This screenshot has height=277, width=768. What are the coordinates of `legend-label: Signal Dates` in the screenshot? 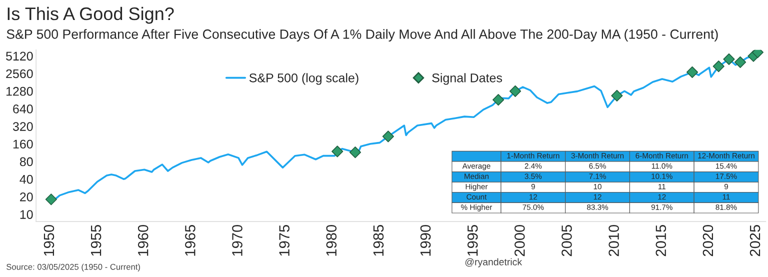 It's located at (467, 79).